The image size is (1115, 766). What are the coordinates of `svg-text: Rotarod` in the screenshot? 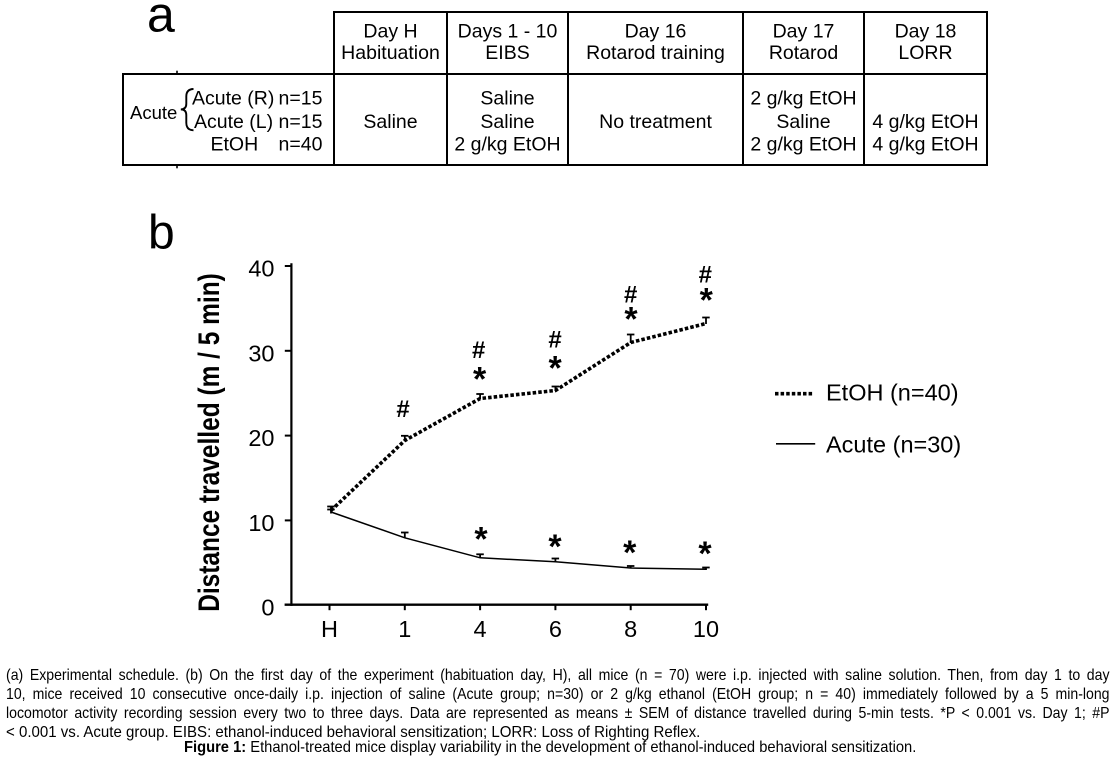 It's located at (803, 53).